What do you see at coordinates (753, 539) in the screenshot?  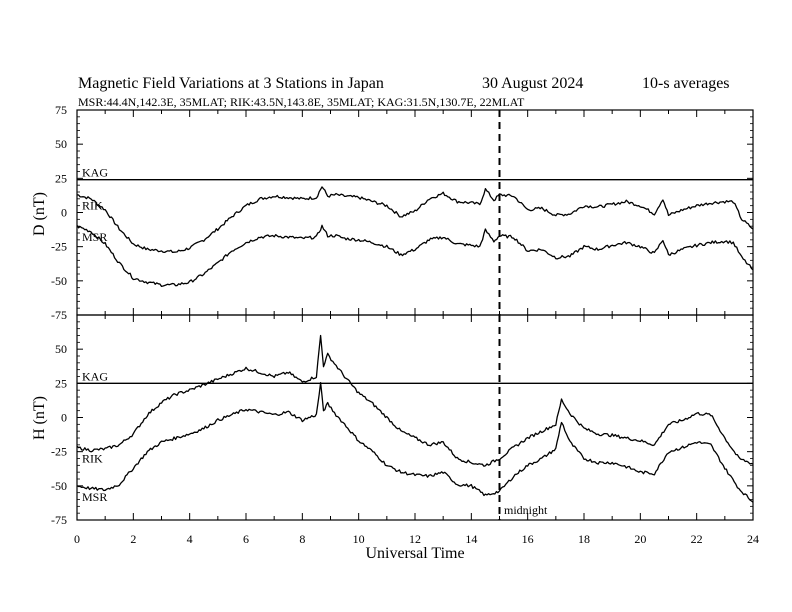 I see `x-tick-label: 24` at bounding box center [753, 539].